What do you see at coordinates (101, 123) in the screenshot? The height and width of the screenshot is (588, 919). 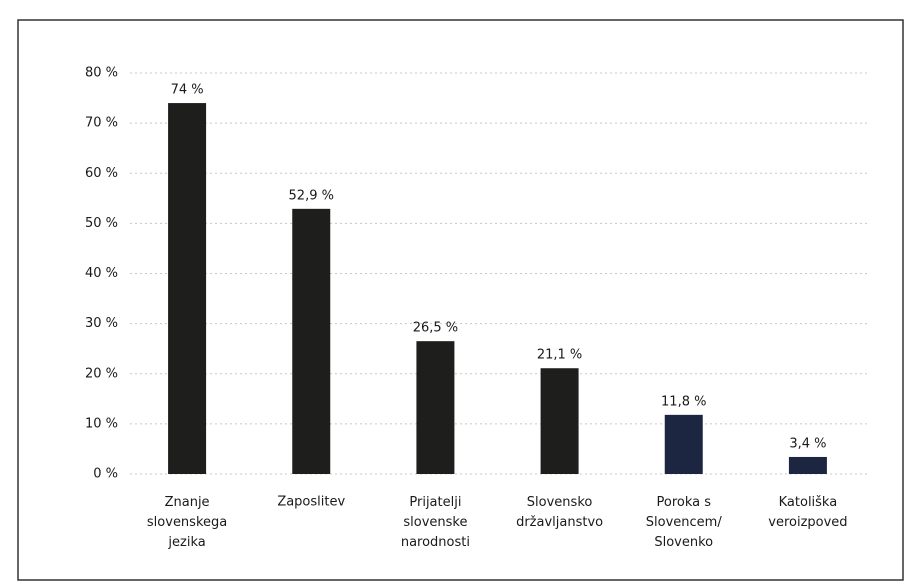 I see `y-tick-label: 70 %` at bounding box center [101, 123].